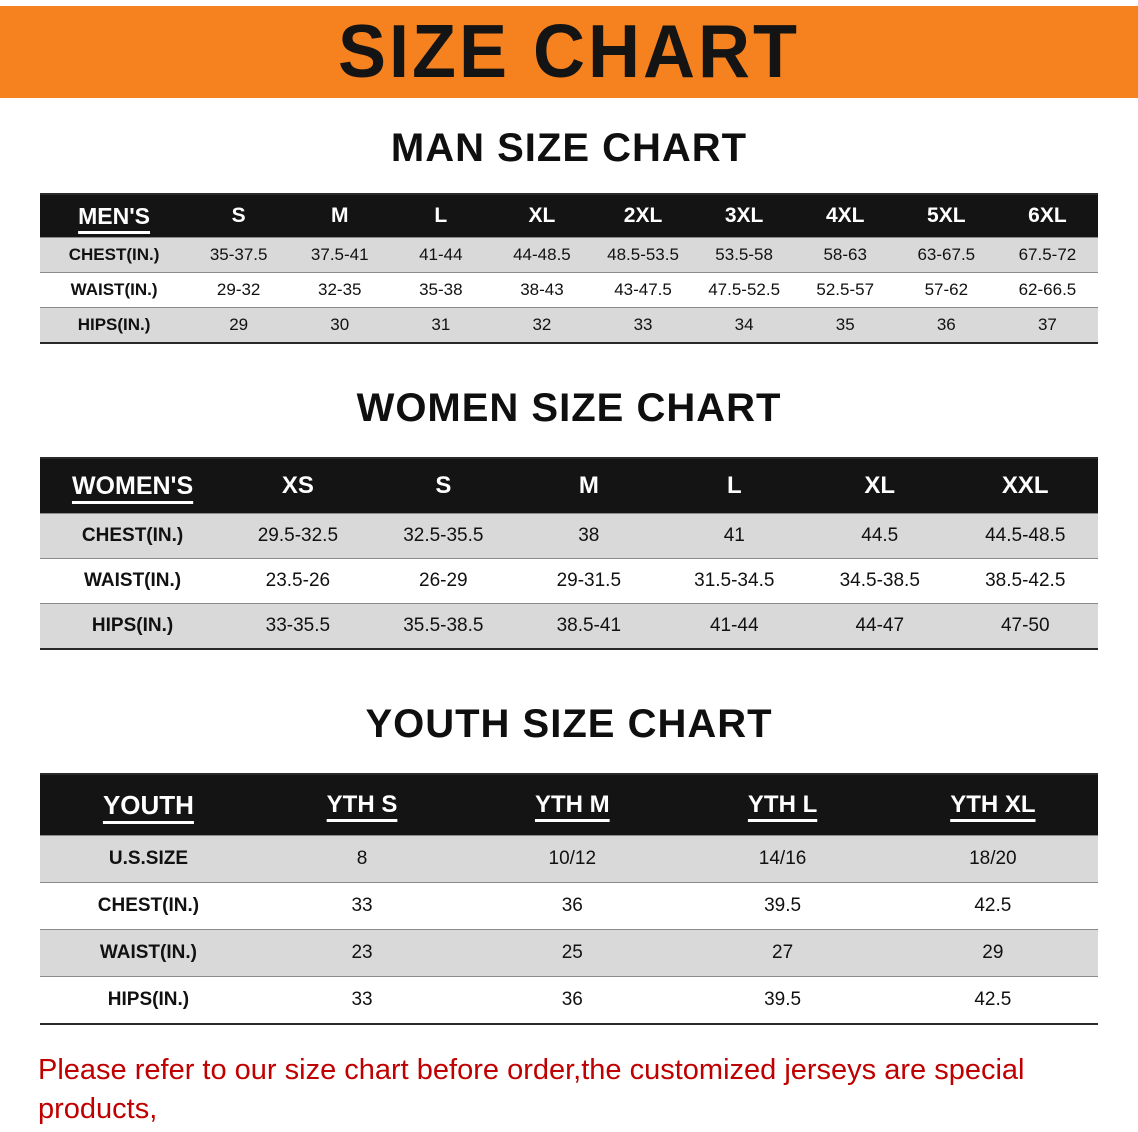 The image size is (1138, 1132). Describe the element at coordinates (443, 581) in the screenshot. I see `value-cell: 26-29` at that location.